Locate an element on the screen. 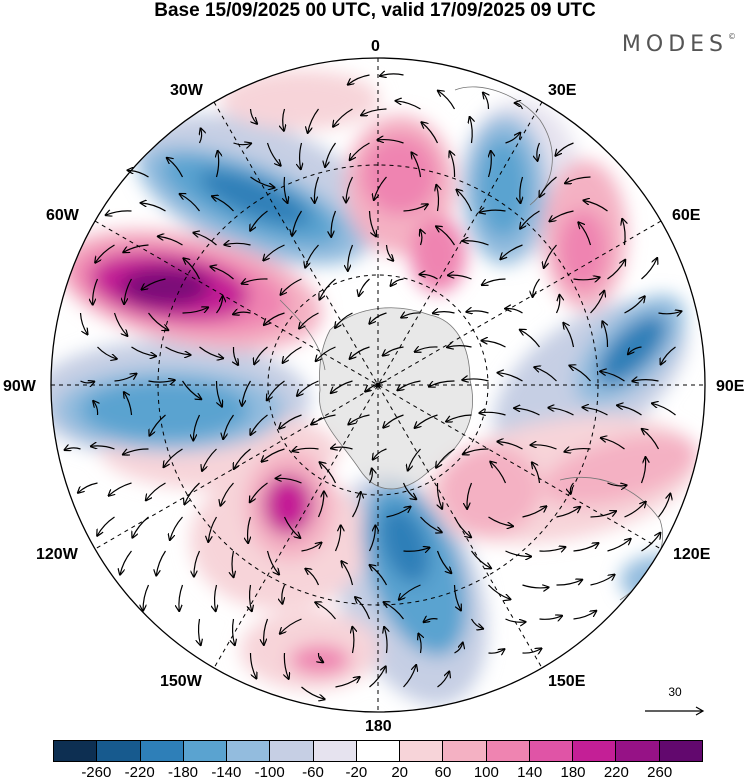 The image size is (750, 783). lon-label-30e: 30E is located at coordinates (562, 90).